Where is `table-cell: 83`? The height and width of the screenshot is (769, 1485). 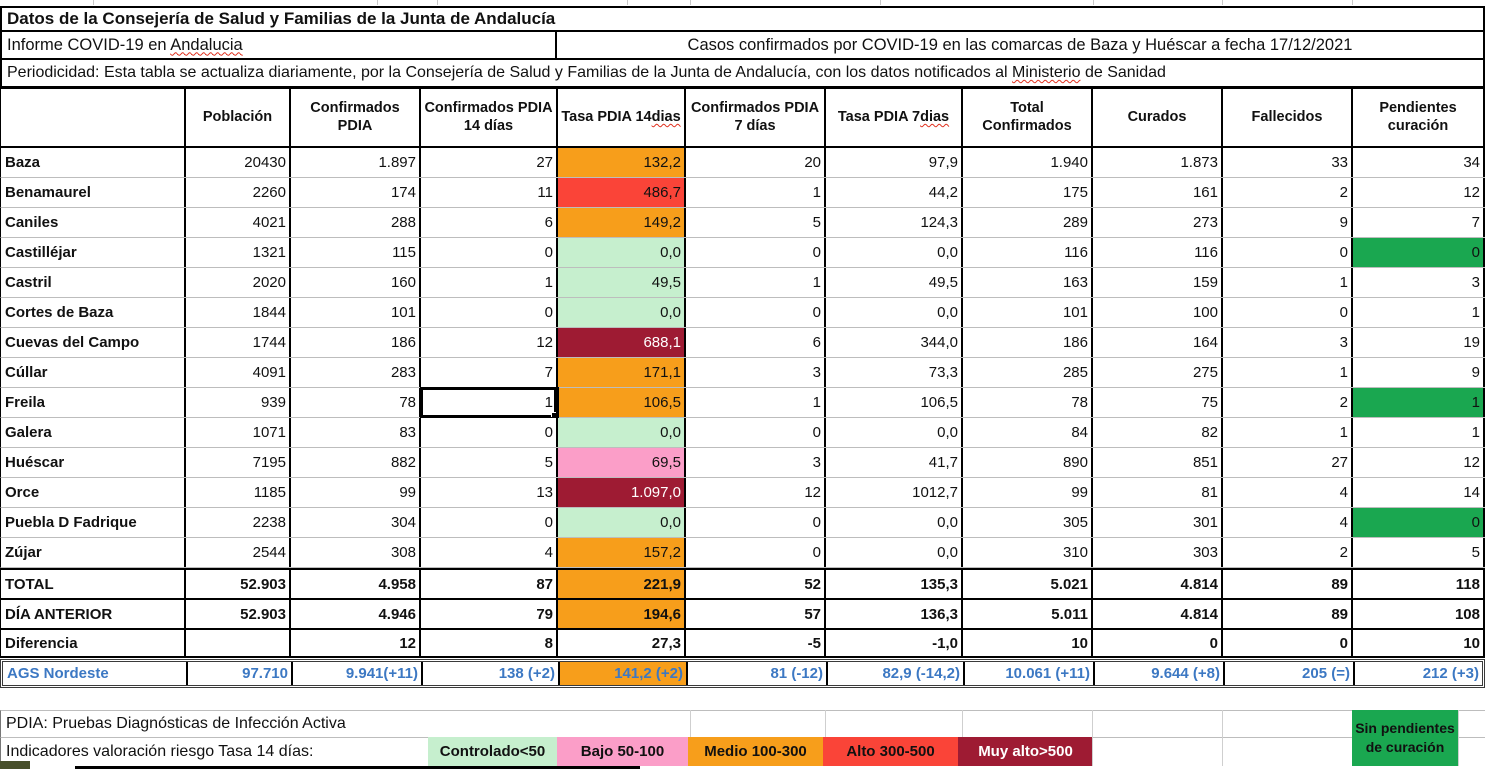
table-cell: 83 is located at coordinates (356, 432).